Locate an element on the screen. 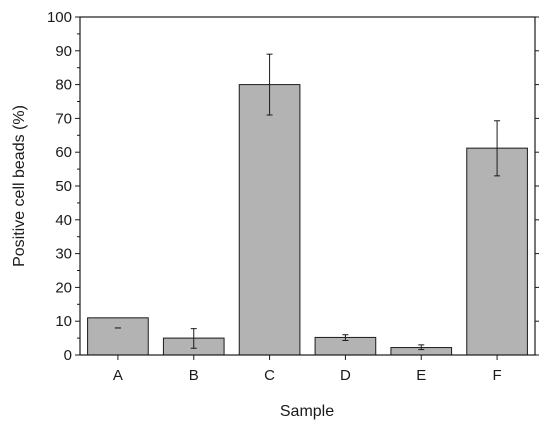 The image size is (550, 431). x-tick-label-C: C is located at coordinates (269, 375).